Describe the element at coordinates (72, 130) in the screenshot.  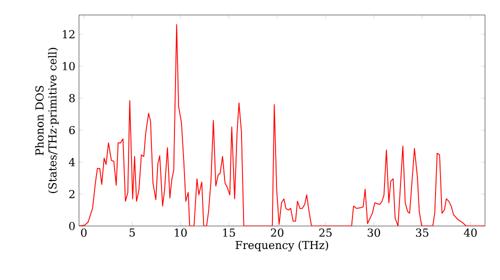
I see `y-tick-label: 6` at that location.